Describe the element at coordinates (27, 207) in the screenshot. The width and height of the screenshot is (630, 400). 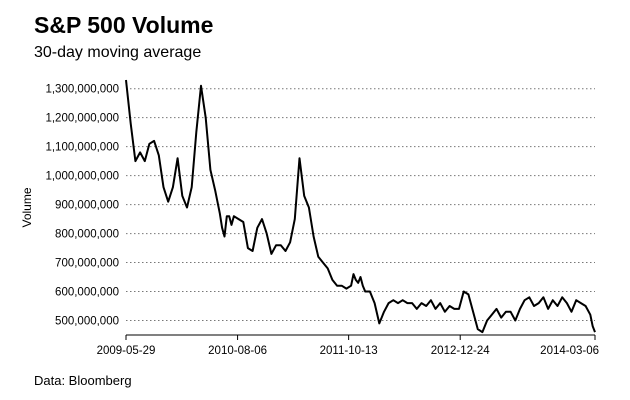
I see `y-axis-label: Volume` at that location.